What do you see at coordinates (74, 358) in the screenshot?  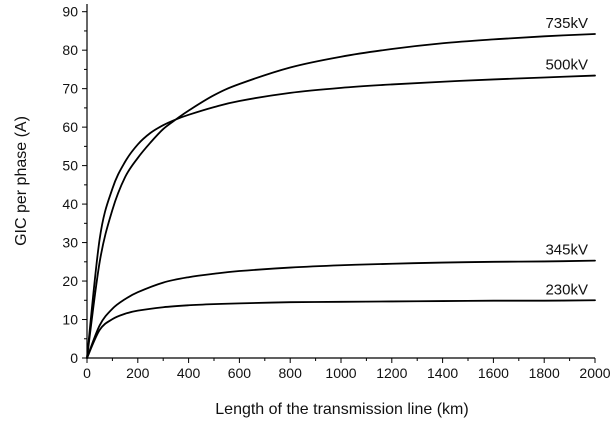 I see `y-tick-label: 0` at bounding box center [74, 358].